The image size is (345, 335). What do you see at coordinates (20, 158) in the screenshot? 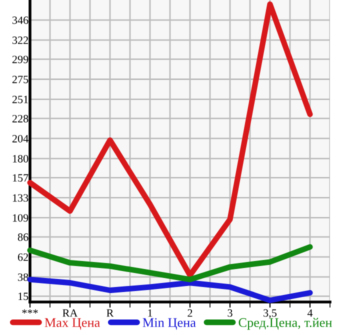
I see `y-tick-label: 180` at bounding box center [20, 158].